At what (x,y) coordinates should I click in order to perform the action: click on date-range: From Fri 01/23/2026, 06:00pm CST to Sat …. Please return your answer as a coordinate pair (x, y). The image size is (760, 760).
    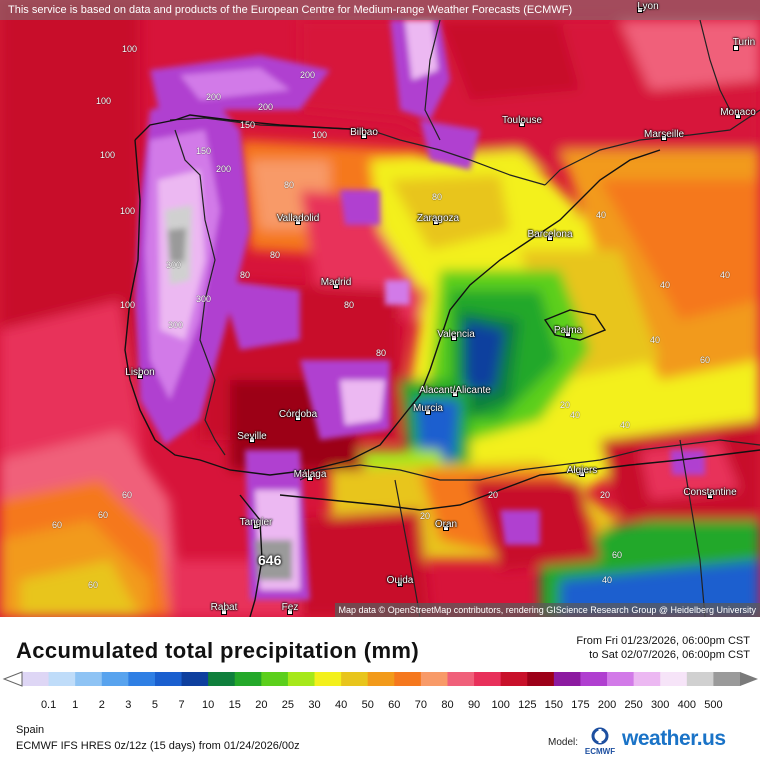
    Looking at the image, I should click on (663, 648).